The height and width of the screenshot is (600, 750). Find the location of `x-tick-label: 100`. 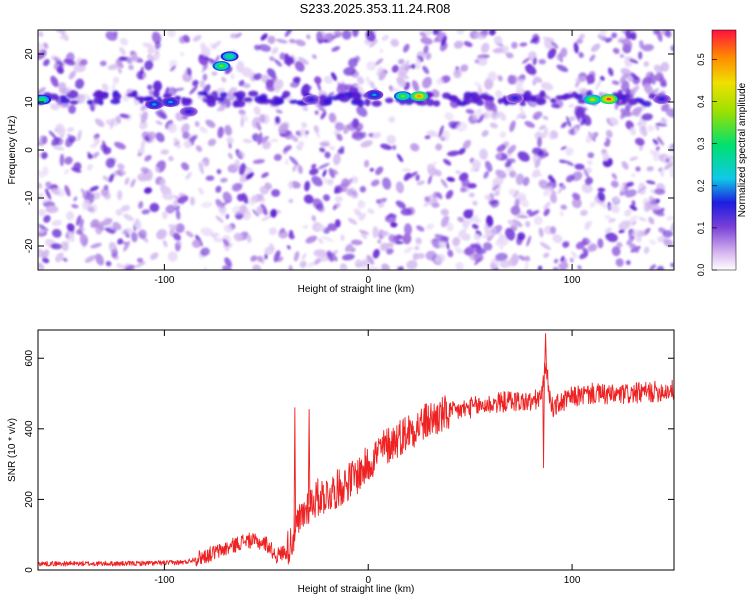

x-tick-label: 100 is located at coordinates (572, 280).